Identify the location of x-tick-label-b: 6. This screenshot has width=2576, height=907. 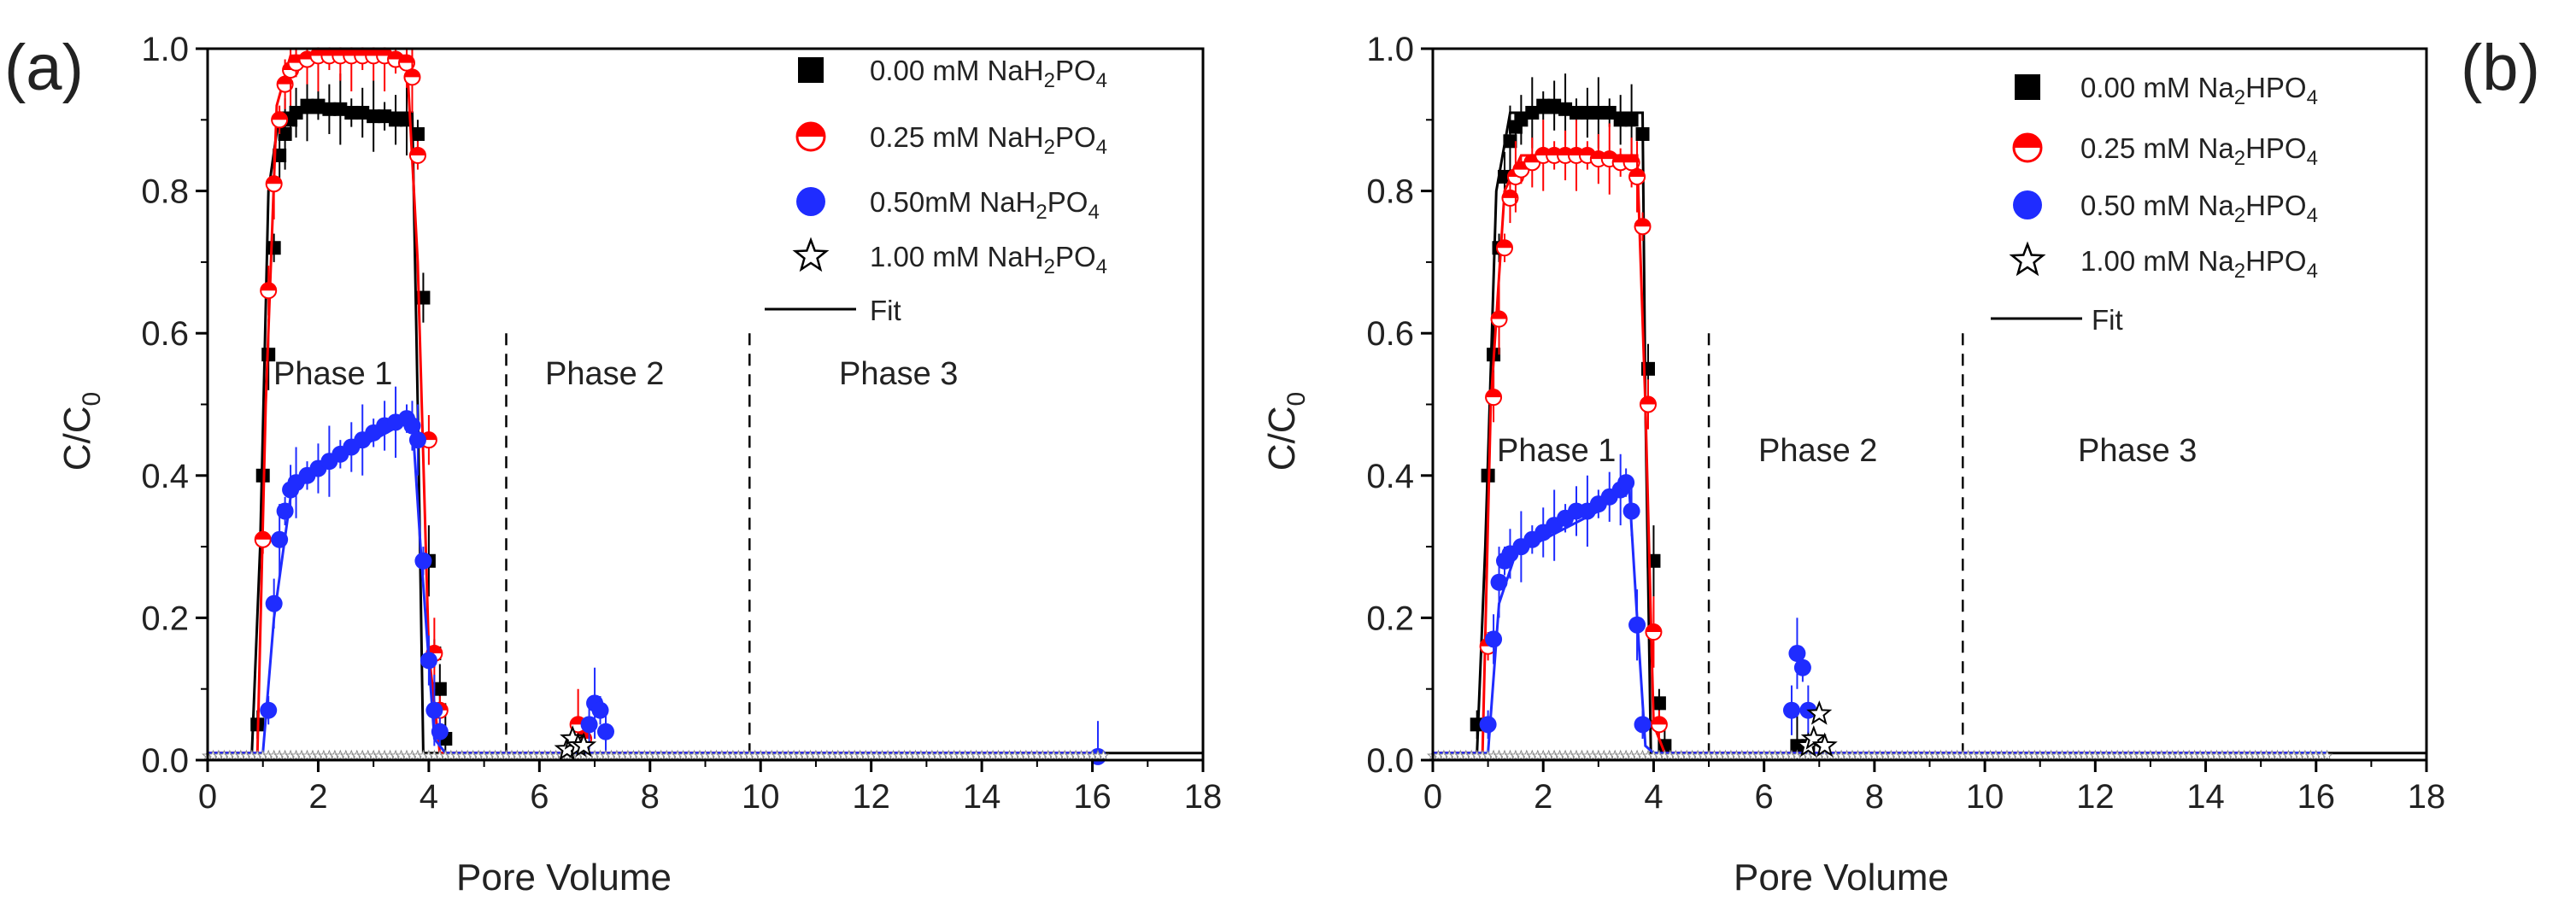
(1765, 797).